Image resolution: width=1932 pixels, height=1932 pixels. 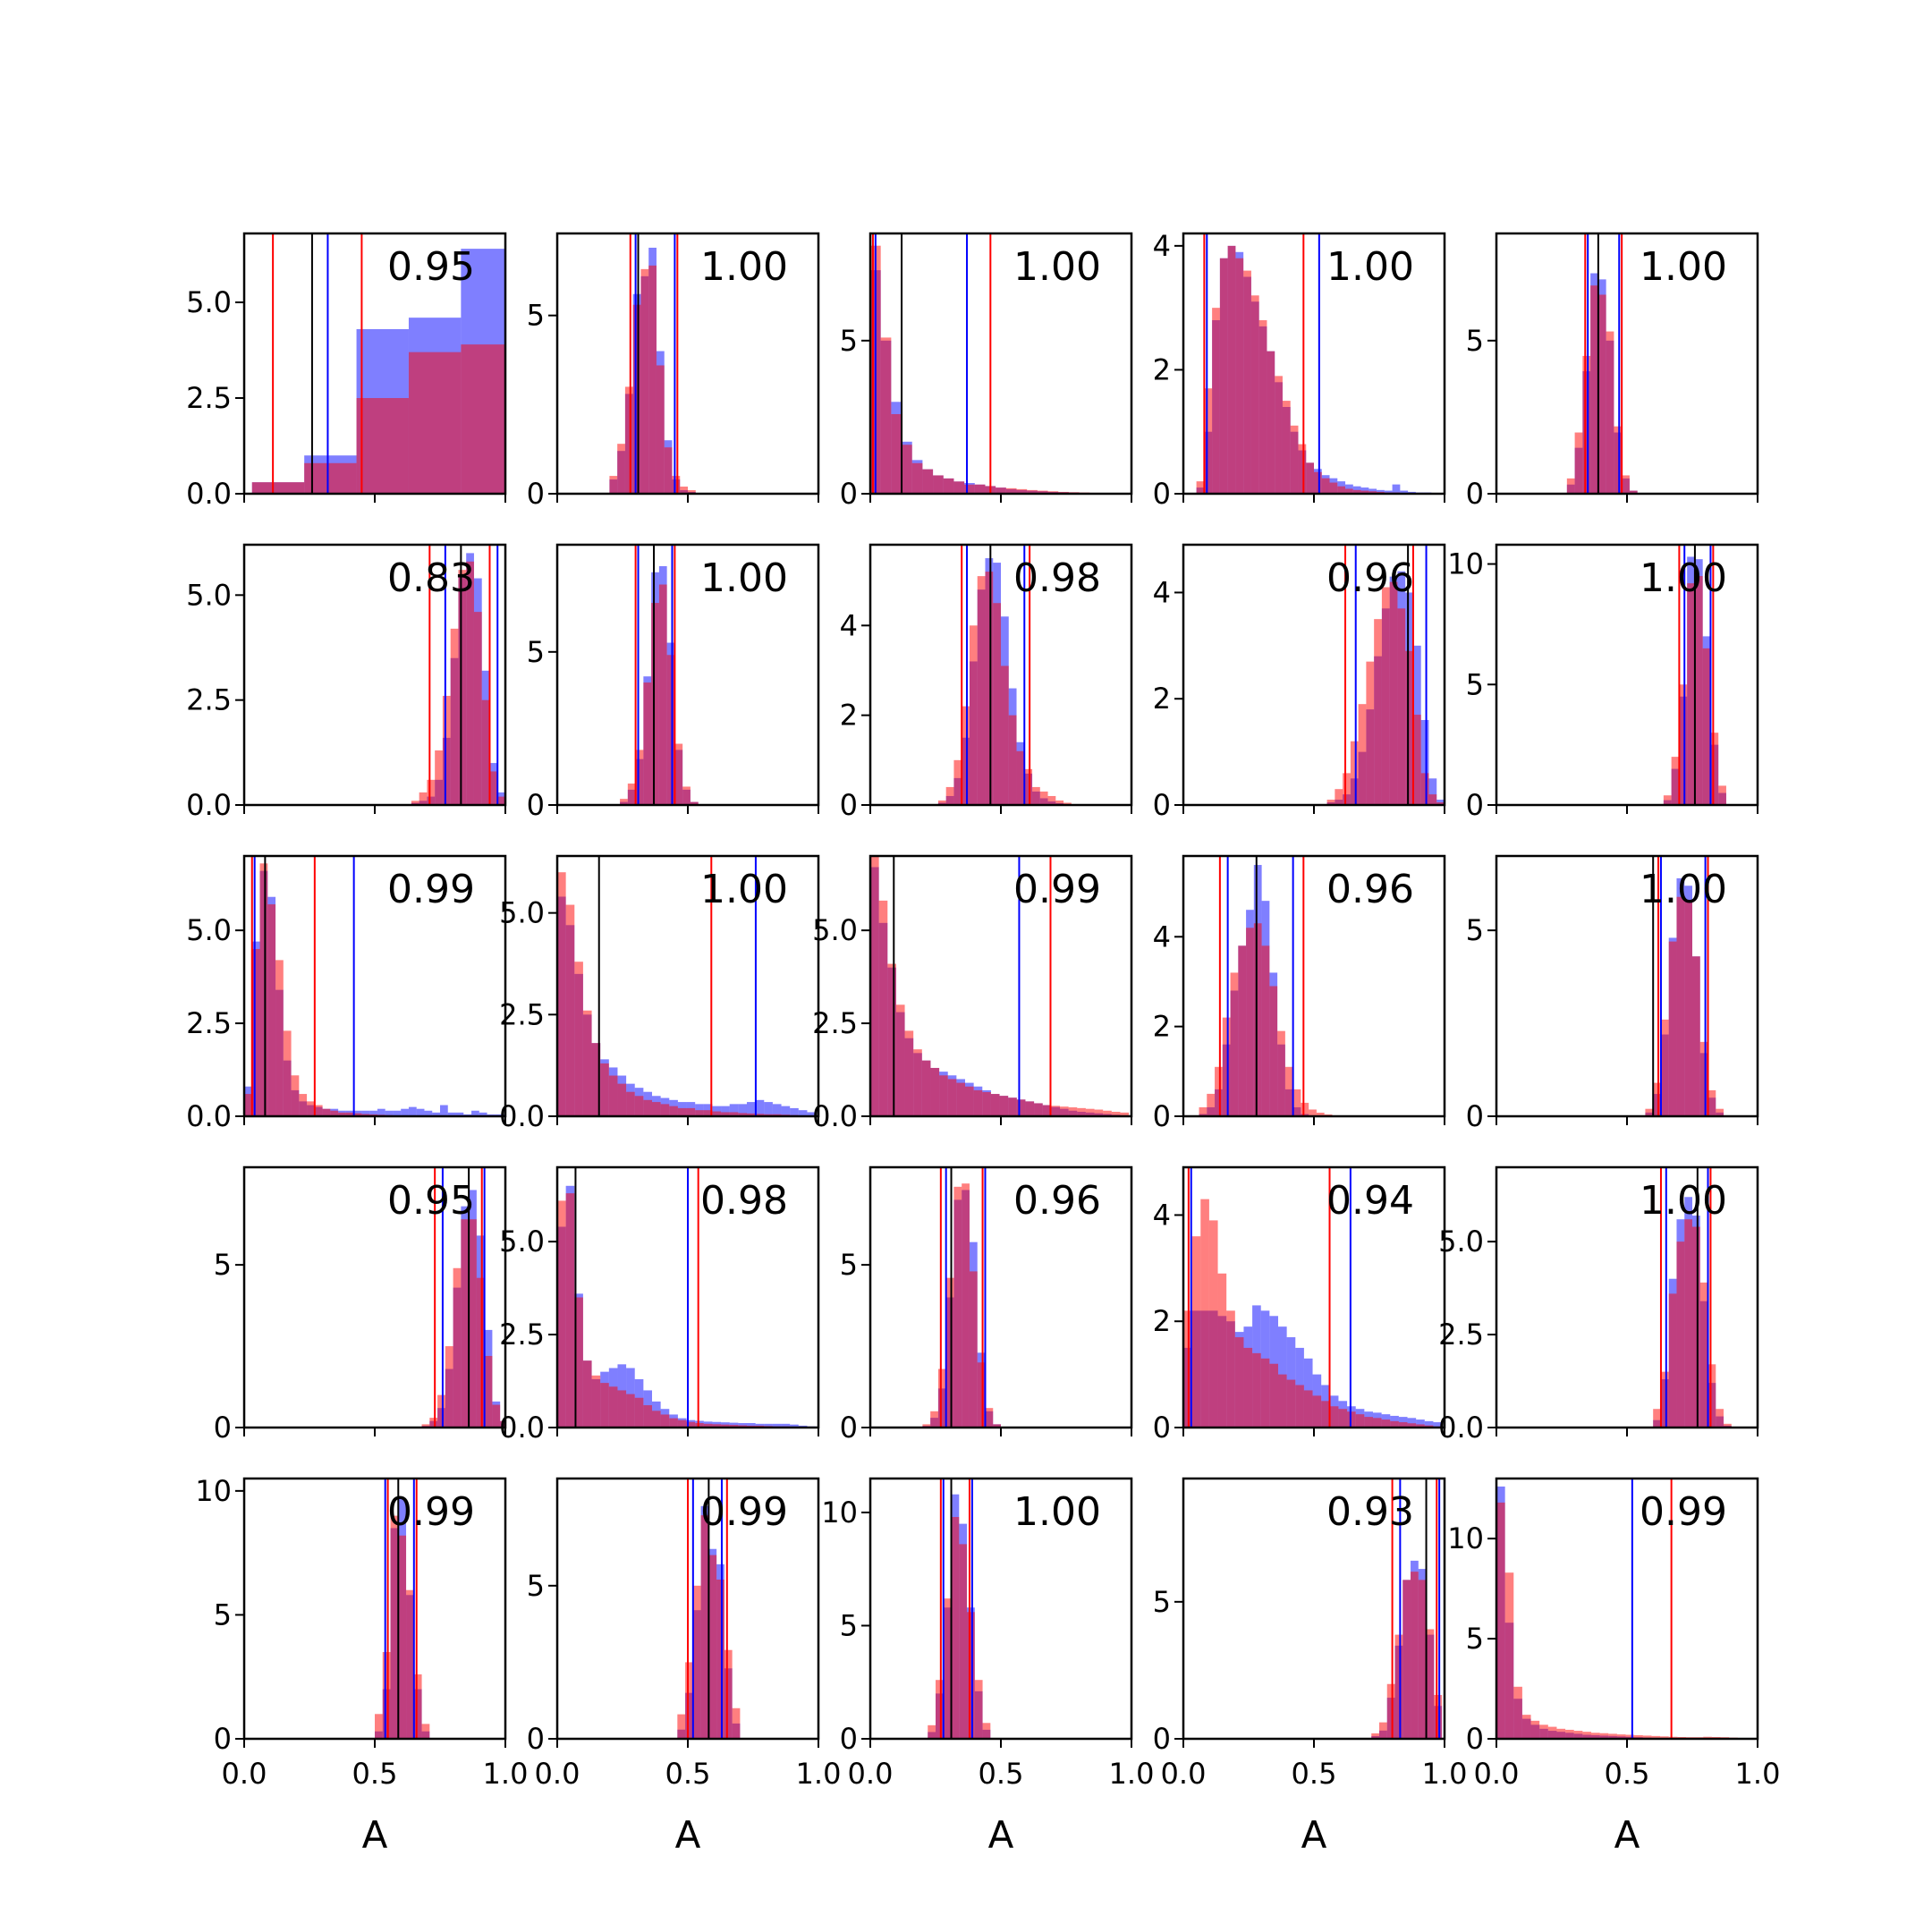 I want to click on panel-22-xtick-label: 0.5, so click(x=1001, y=1774).